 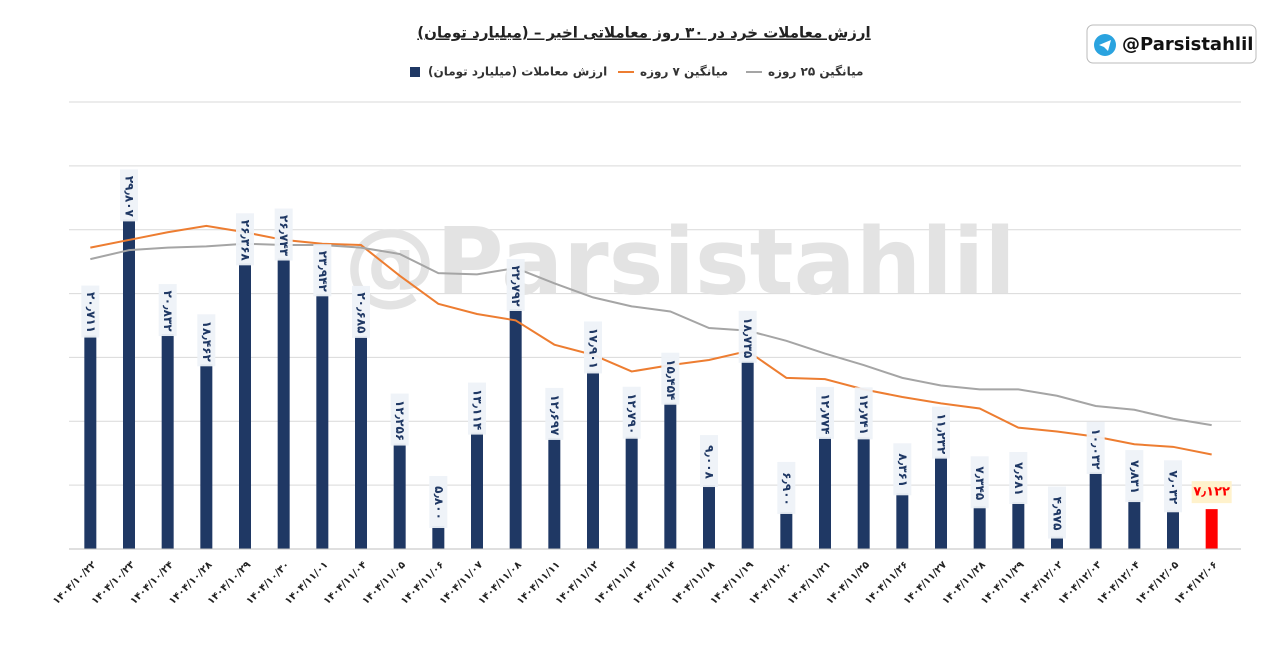 I want to click on value-label: ۲۹٫۸۰۷, so click(x=130, y=197).